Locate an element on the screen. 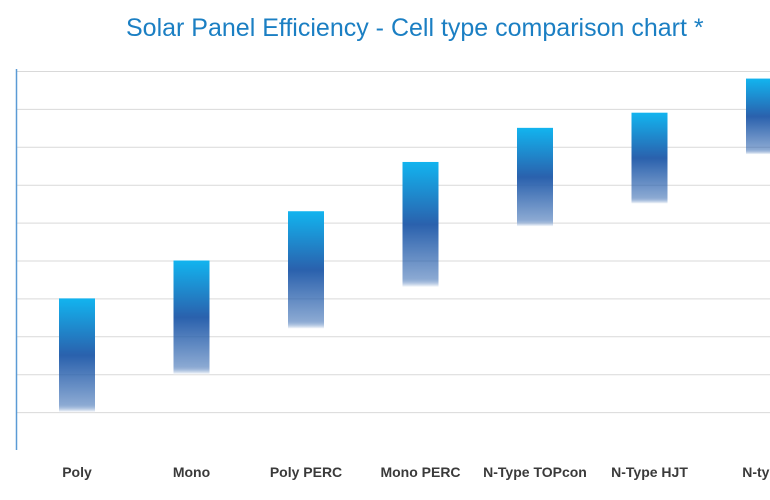 This screenshot has width=770, height=500. x-tick-label: Poly PERC is located at coordinates (306, 472).